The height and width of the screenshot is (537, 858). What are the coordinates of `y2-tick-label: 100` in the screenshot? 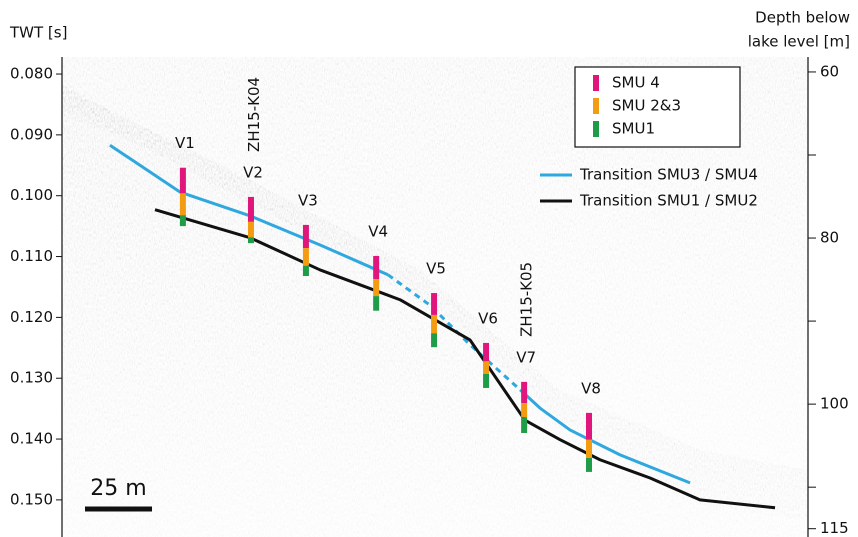 It's located at (834, 404).